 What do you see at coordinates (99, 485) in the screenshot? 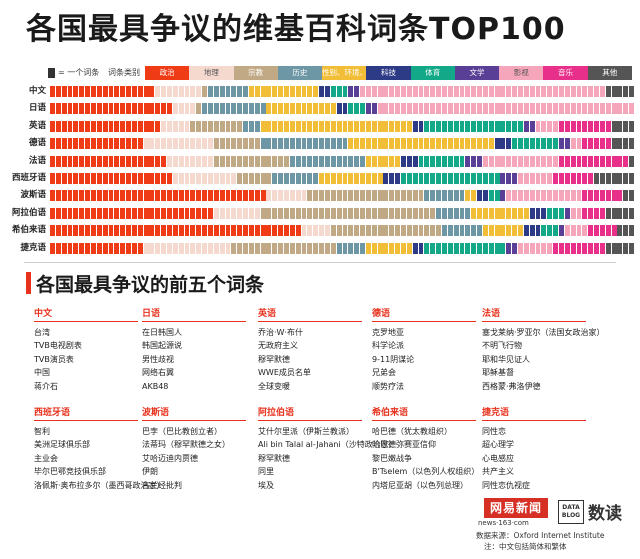
I see `top5-item: 洛佩斯·奥布拉多尔（墨西哥政治家）` at bounding box center [99, 485].